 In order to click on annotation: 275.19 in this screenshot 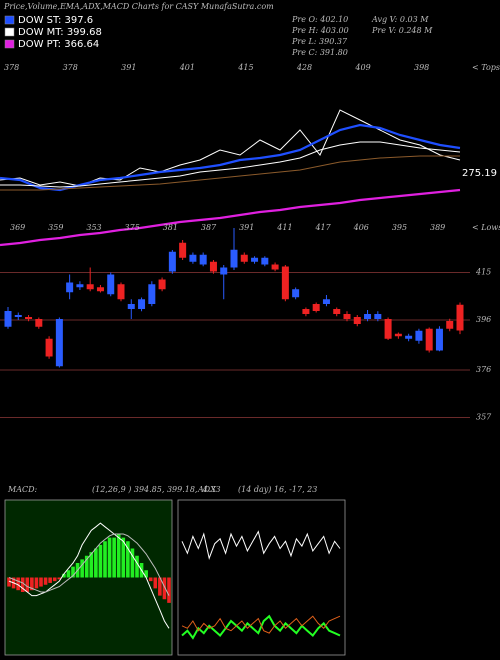, I will do `click(479, 173)`.